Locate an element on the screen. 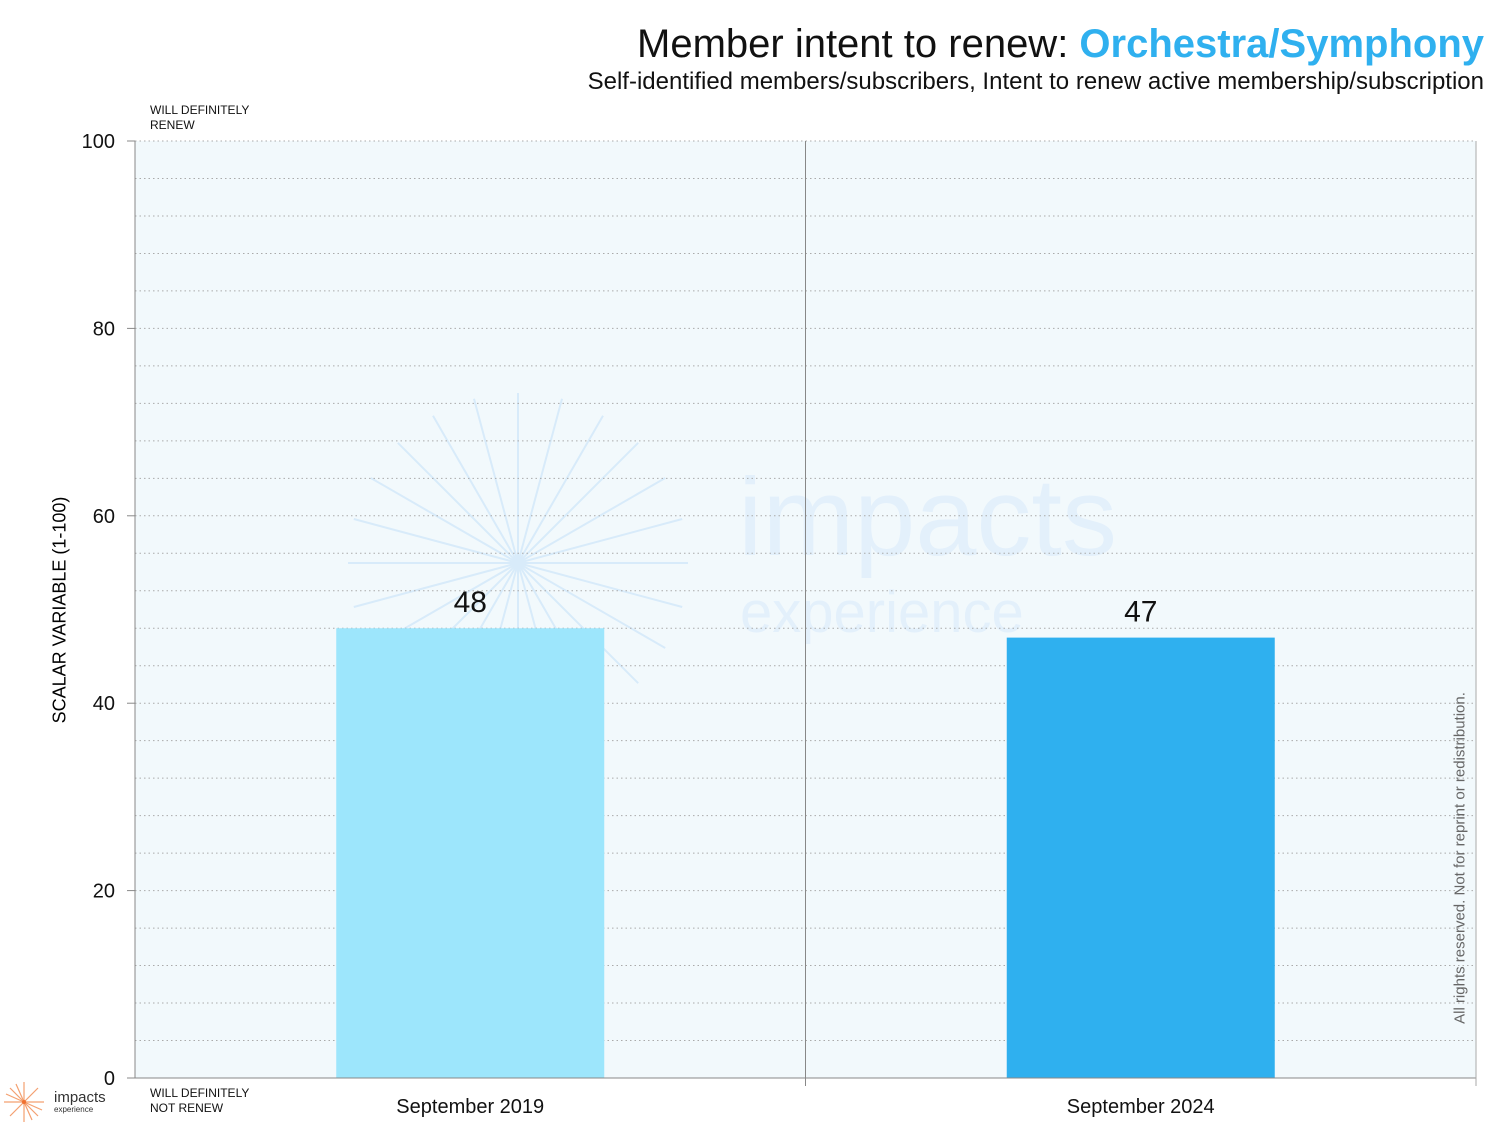 This screenshot has height=1130, width=1500. y-tick-label: 20 is located at coordinates (104, 892).